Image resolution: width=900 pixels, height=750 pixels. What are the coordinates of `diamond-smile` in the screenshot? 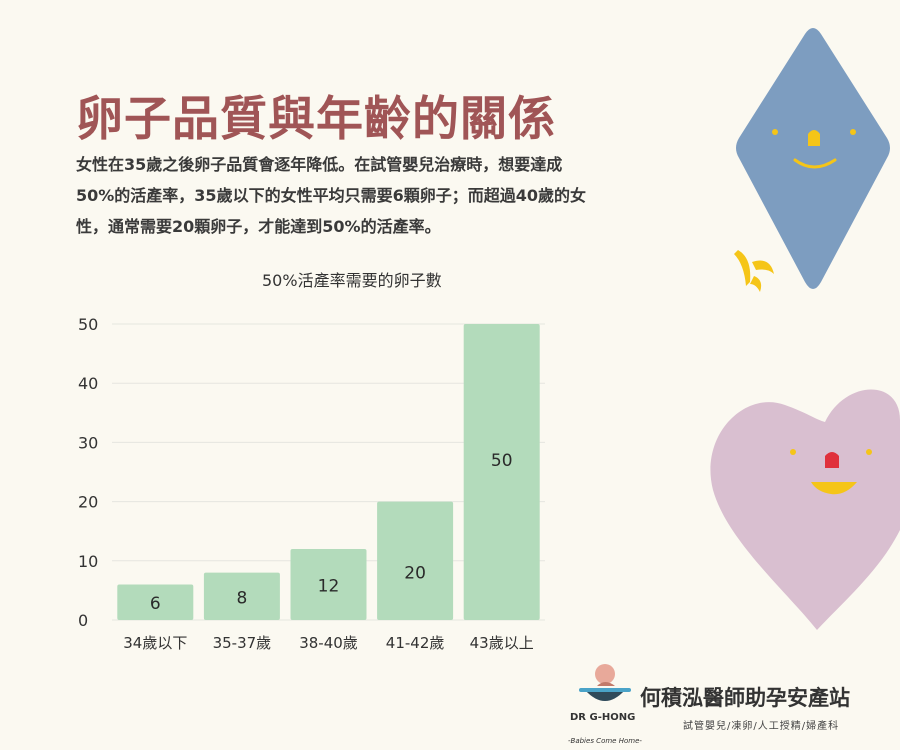 It's located at (815, 163).